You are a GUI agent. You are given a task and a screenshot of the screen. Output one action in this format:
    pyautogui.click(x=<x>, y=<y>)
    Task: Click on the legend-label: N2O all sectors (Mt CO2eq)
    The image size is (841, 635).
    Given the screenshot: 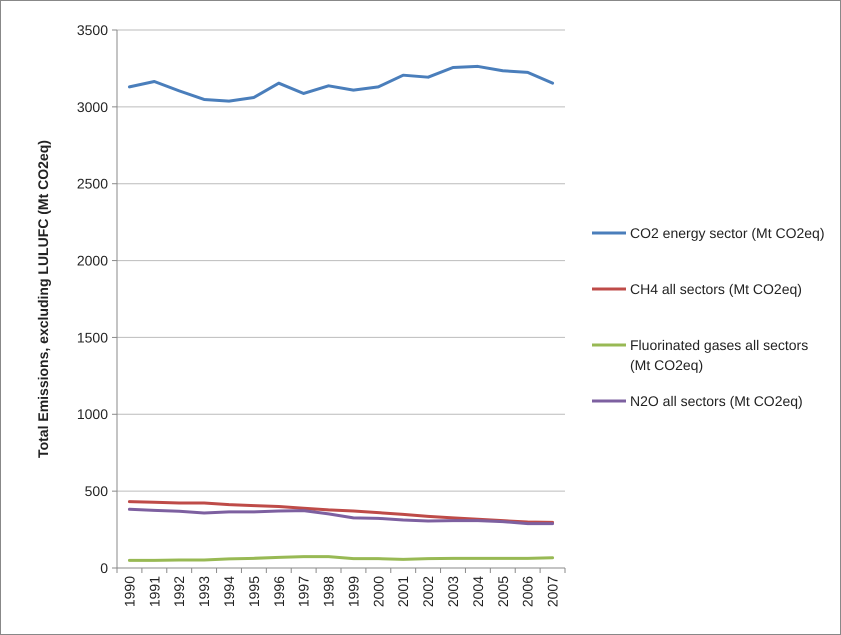 What is the action you would take?
    pyautogui.click(x=716, y=401)
    